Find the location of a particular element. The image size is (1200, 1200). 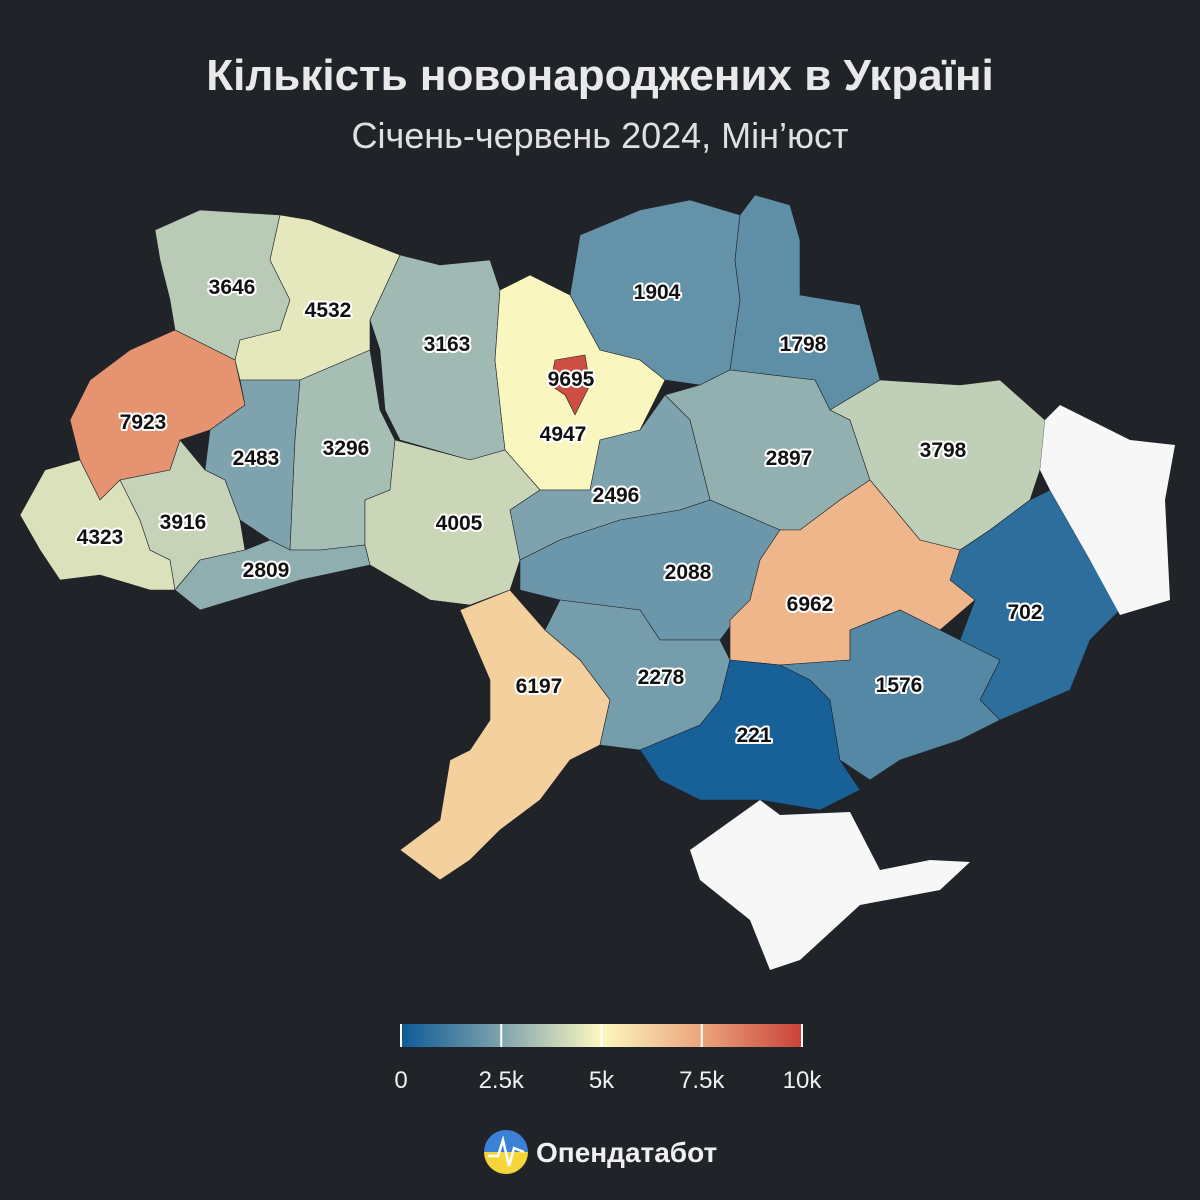

legend-tick-label: 10k is located at coordinates (803, 1080).